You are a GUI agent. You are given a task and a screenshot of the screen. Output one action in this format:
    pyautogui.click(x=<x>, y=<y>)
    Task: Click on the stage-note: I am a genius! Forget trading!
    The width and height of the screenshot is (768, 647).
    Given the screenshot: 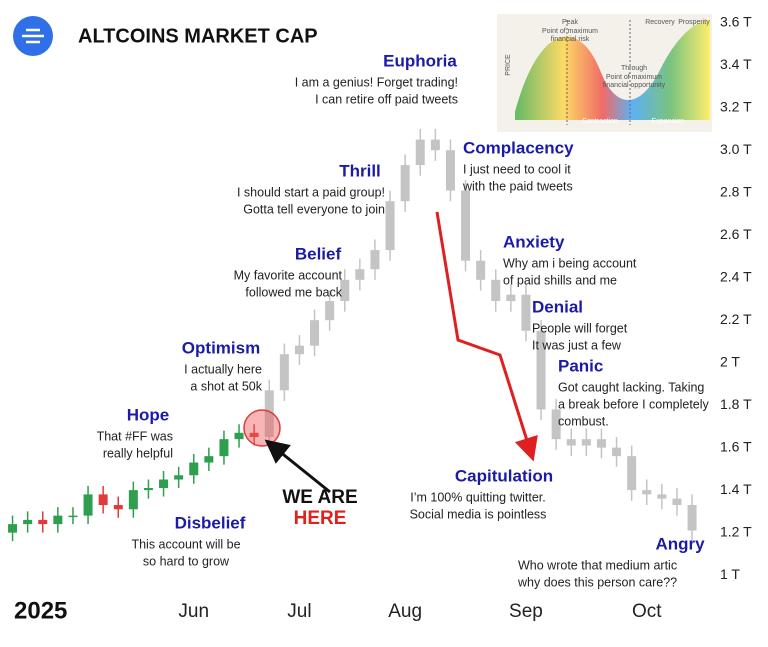 What is the action you would take?
    pyautogui.click(x=376, y=82)
    